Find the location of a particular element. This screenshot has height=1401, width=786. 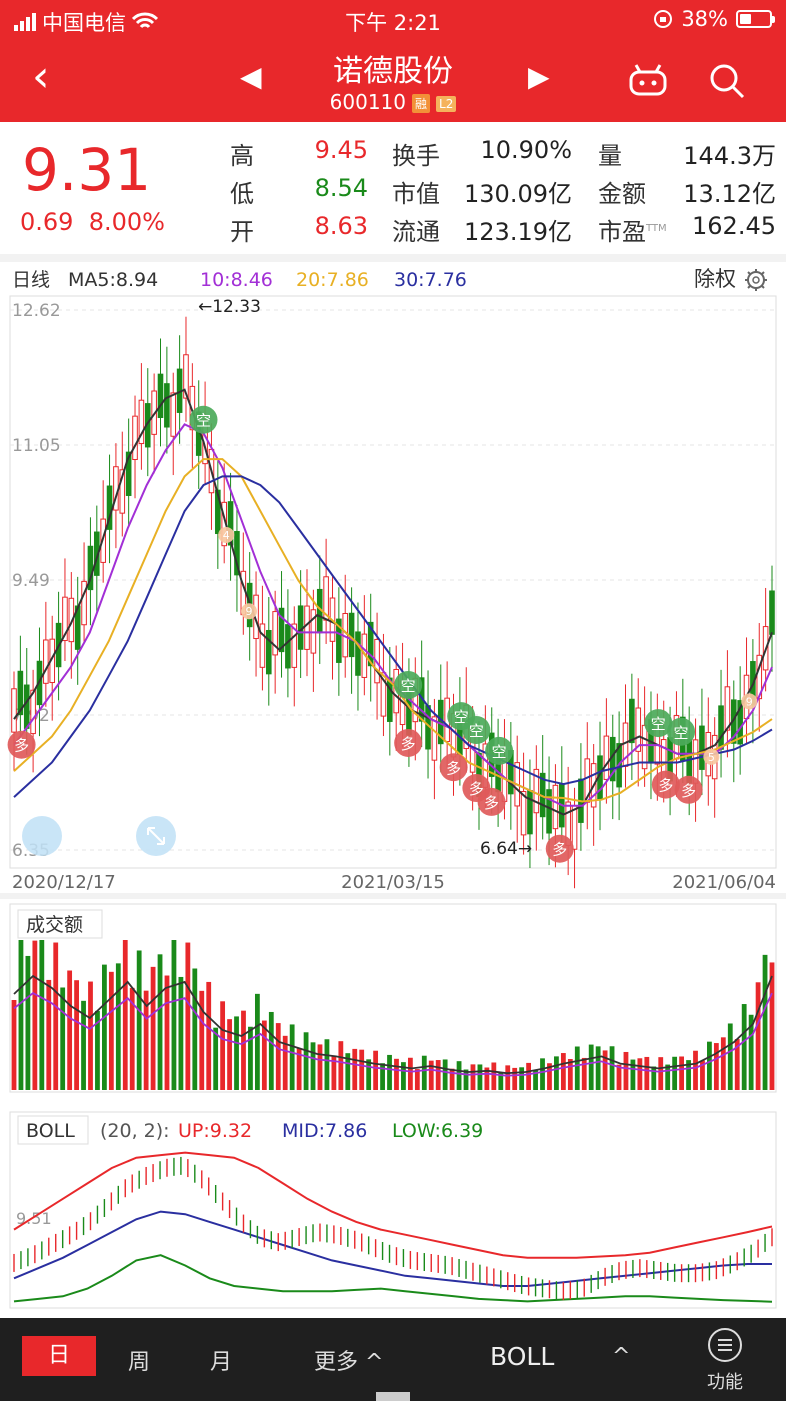

adjust-label: 除权 is located at coordinates (715, 279).